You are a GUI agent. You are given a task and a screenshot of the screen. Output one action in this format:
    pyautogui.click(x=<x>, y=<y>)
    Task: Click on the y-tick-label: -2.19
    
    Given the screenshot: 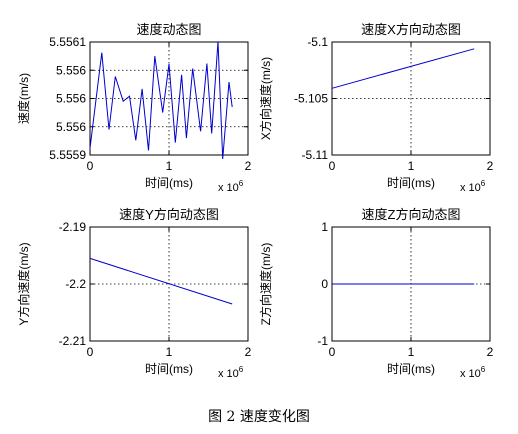 What is the action you would take?
    pyautogui.click(x=73, y=227)
    